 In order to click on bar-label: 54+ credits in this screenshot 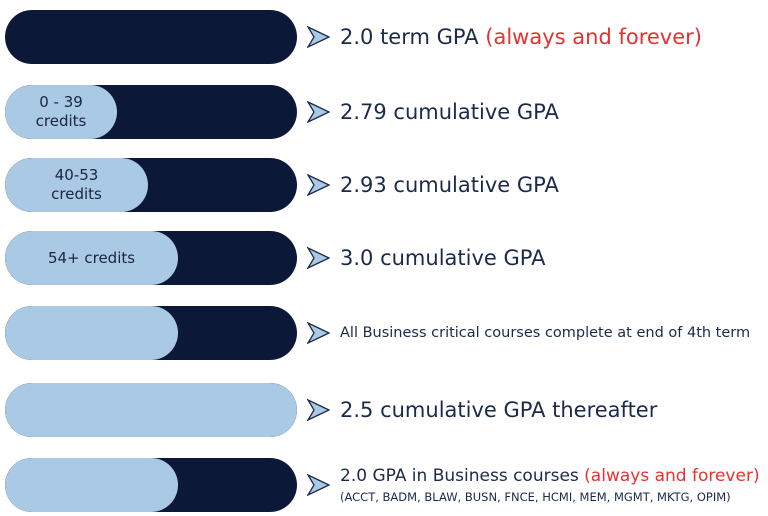, I will do `click(91, 257)`.